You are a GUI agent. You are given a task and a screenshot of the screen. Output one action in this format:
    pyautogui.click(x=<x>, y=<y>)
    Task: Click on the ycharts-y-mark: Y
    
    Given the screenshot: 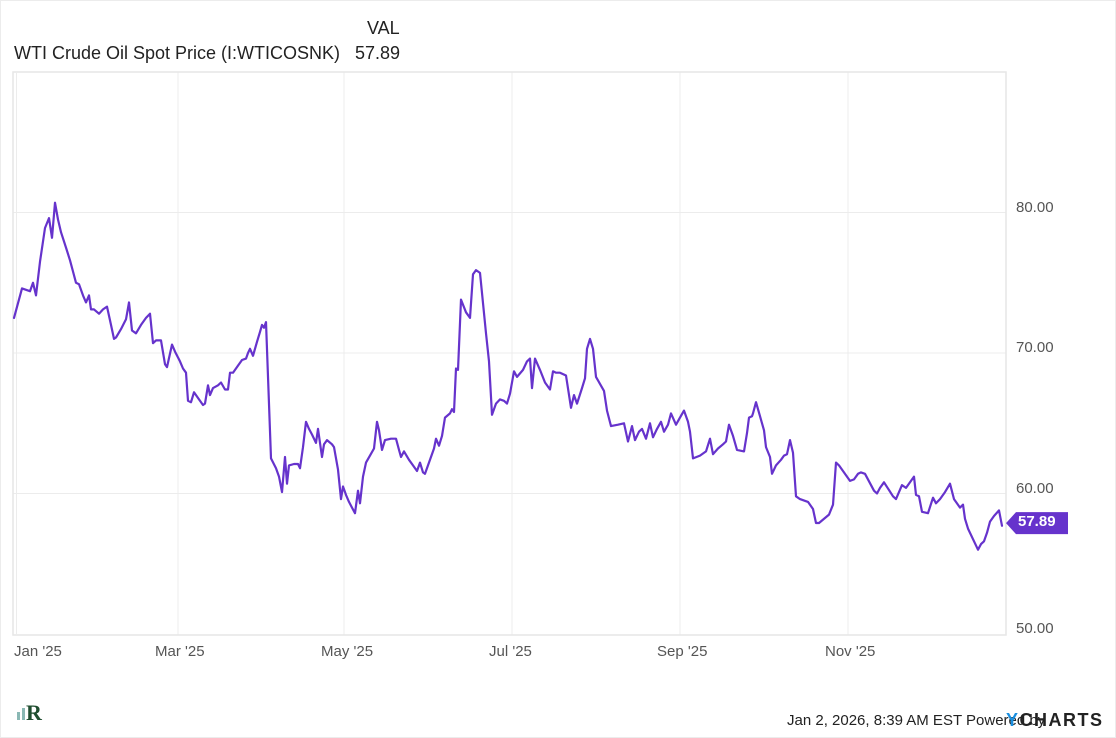 What is the action you would take?
    pyautogui.click(x=1013, y=720)
    